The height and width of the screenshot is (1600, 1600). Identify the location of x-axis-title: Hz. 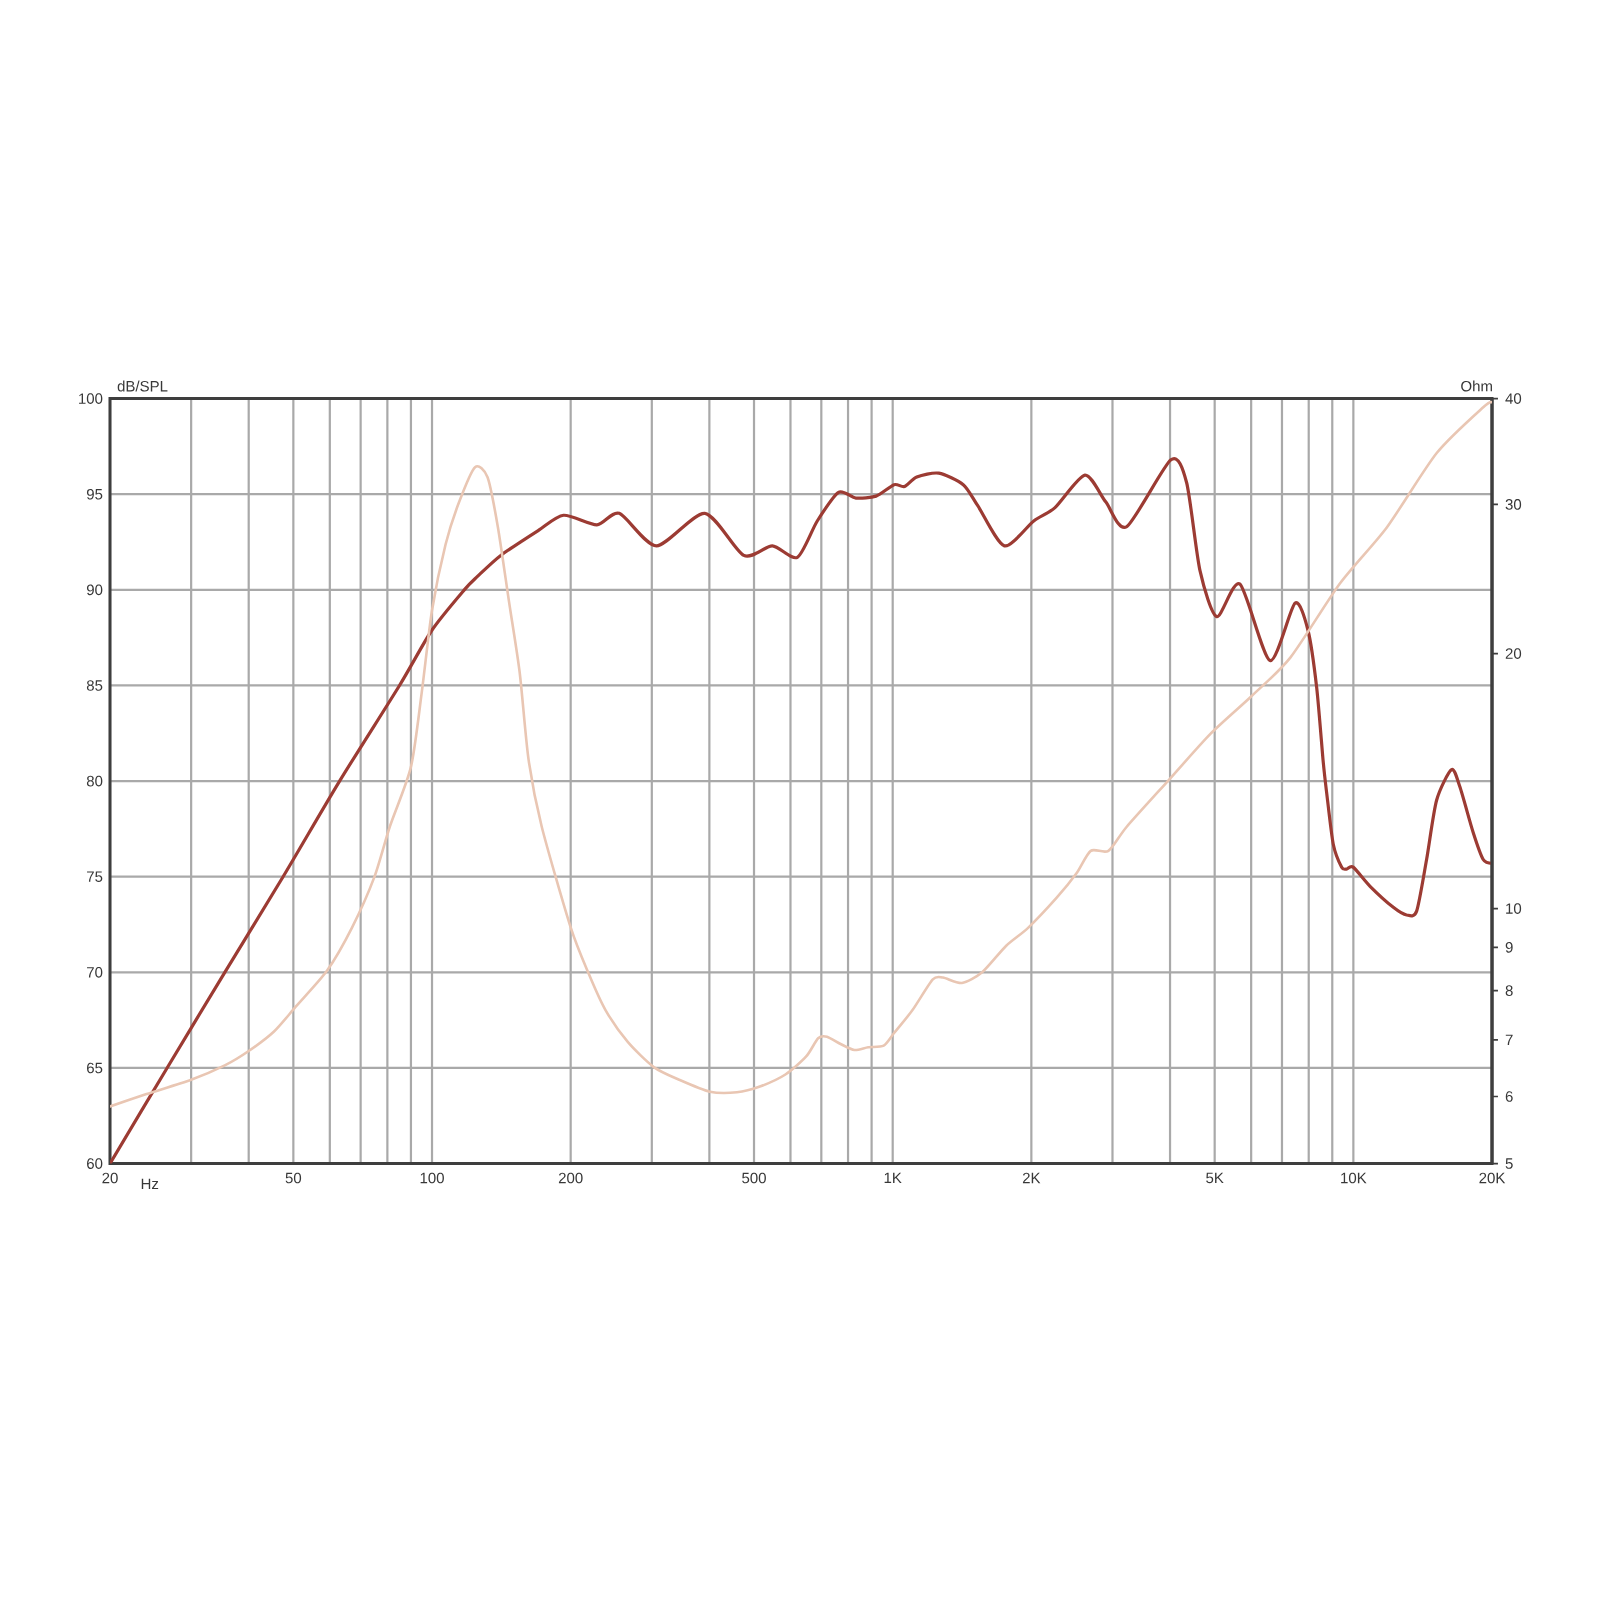
(150, 1183).